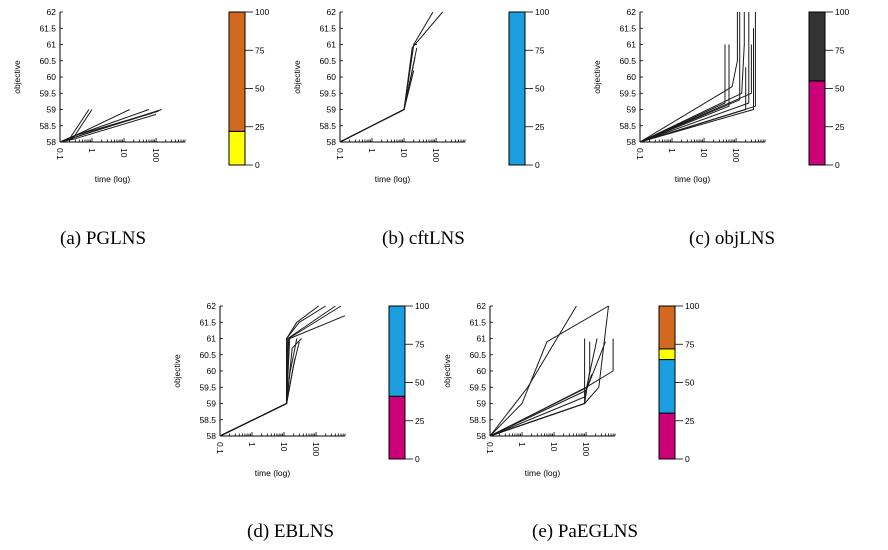  I want to click on y-tick-label: 58.5, so click(207, 420).